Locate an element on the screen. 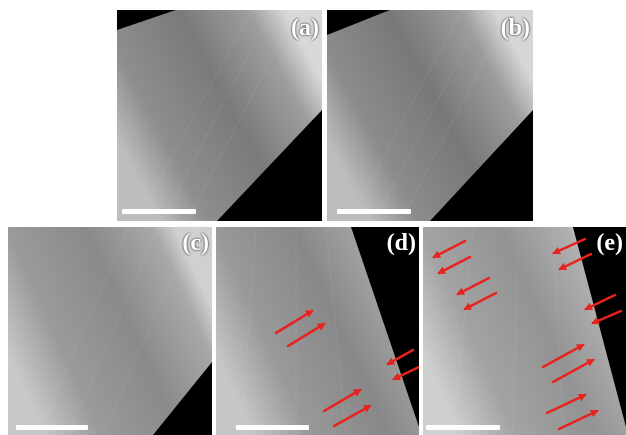 This screenshot has width=626, height=435. scale-bar-d is located at coordinates (272, 427).